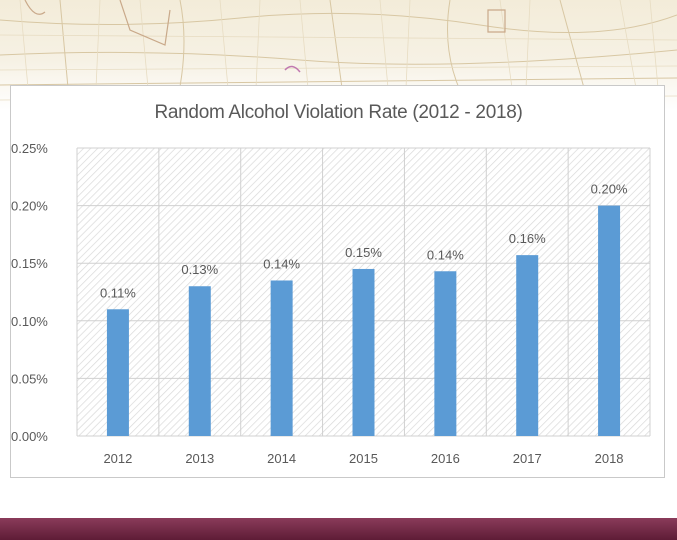 This screenshot has height=540, width=677. What do you see at coordinates (29, 148) in the screenshot?
I see `y-tick-label: 0.25%` at bounding box center [29, 148].